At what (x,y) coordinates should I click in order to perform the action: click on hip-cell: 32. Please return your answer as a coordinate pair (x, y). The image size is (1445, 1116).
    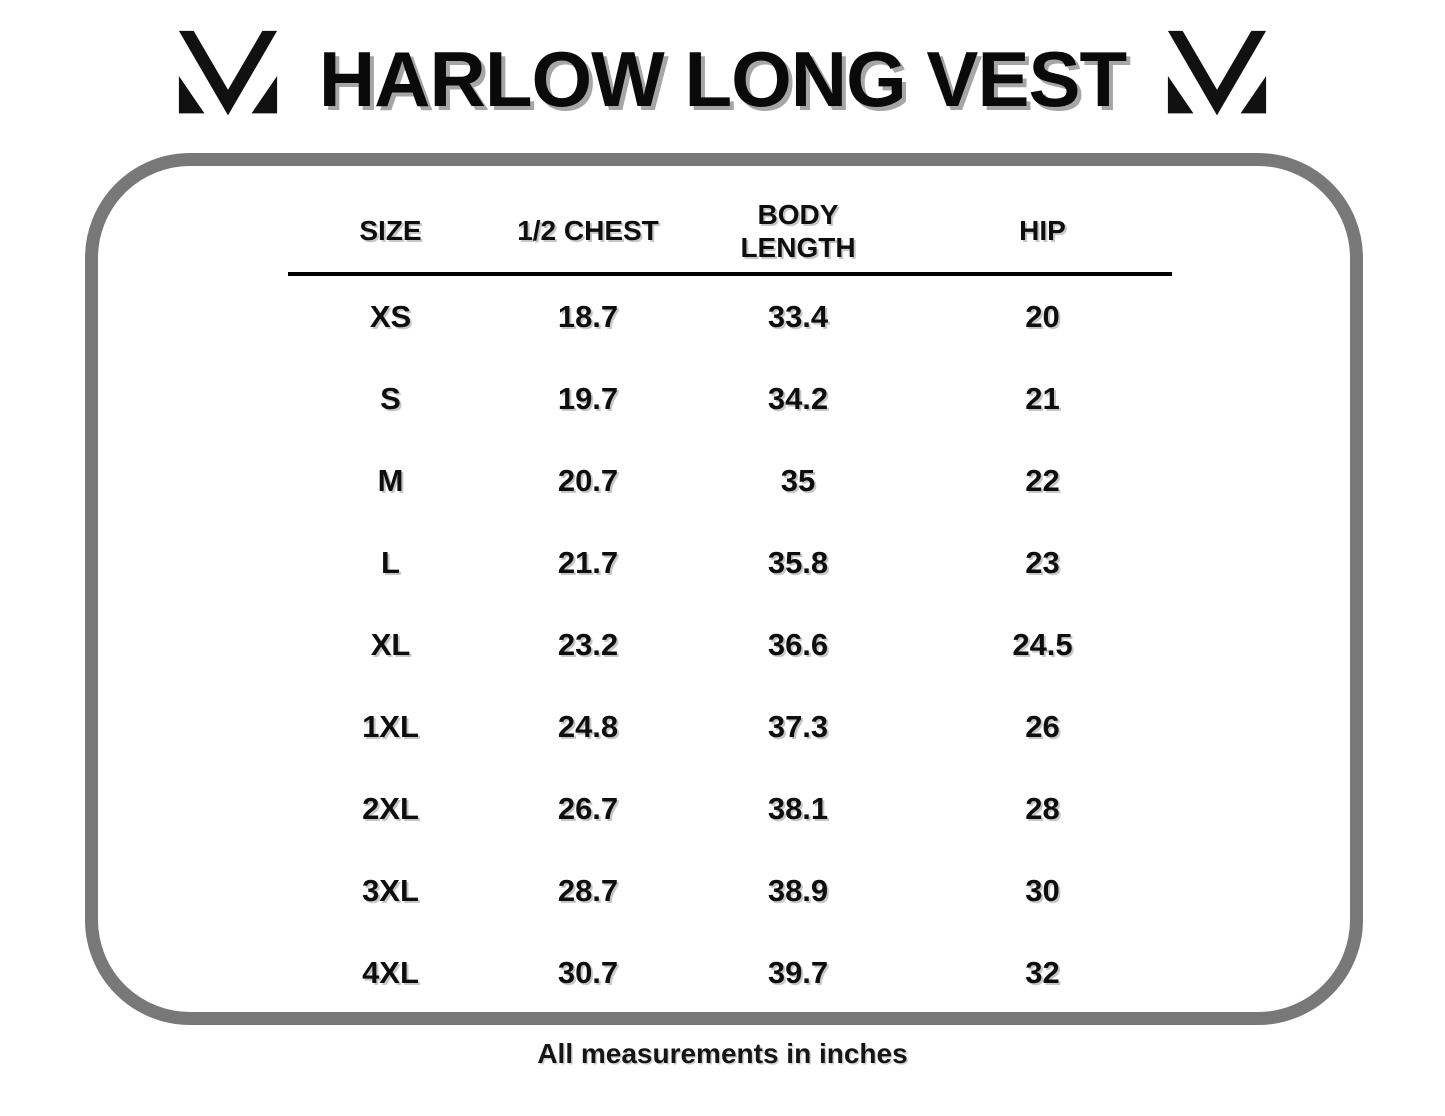
    Looking at the image, I should click on (1042, 972).